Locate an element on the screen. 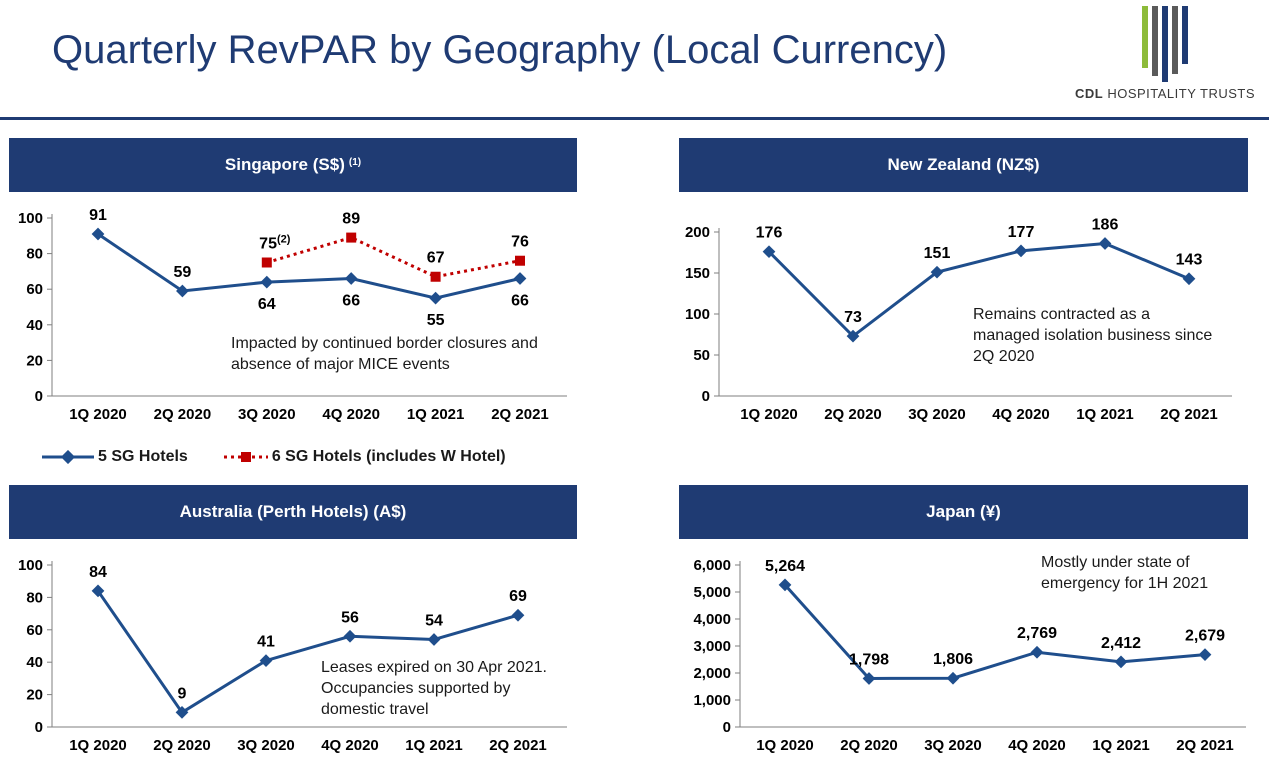 Image resolution: width=1269 pixels, height=769 pixels. data-label: 64 is located at coordinates (267, 304).